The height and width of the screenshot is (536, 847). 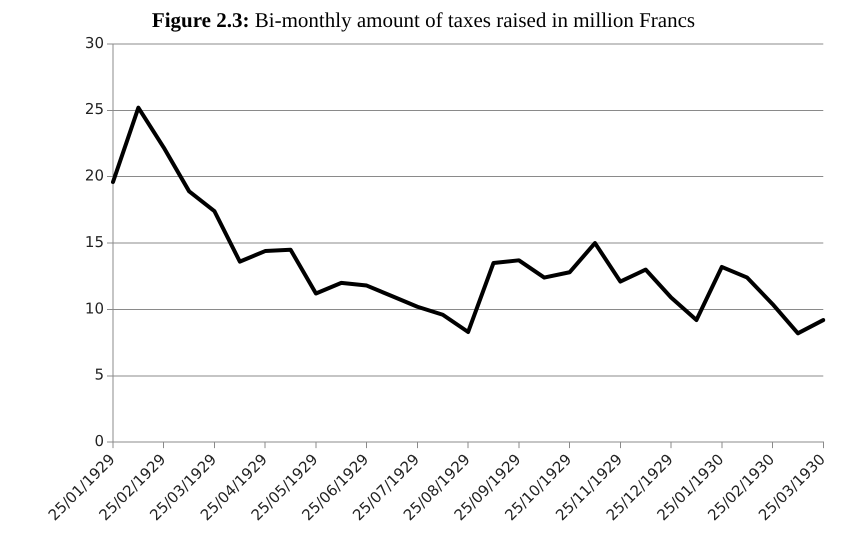 What do you see at coordinates (99, 441) in the screenshot?
I see `y-tick-label: 0` at bounding box center [99, 441].